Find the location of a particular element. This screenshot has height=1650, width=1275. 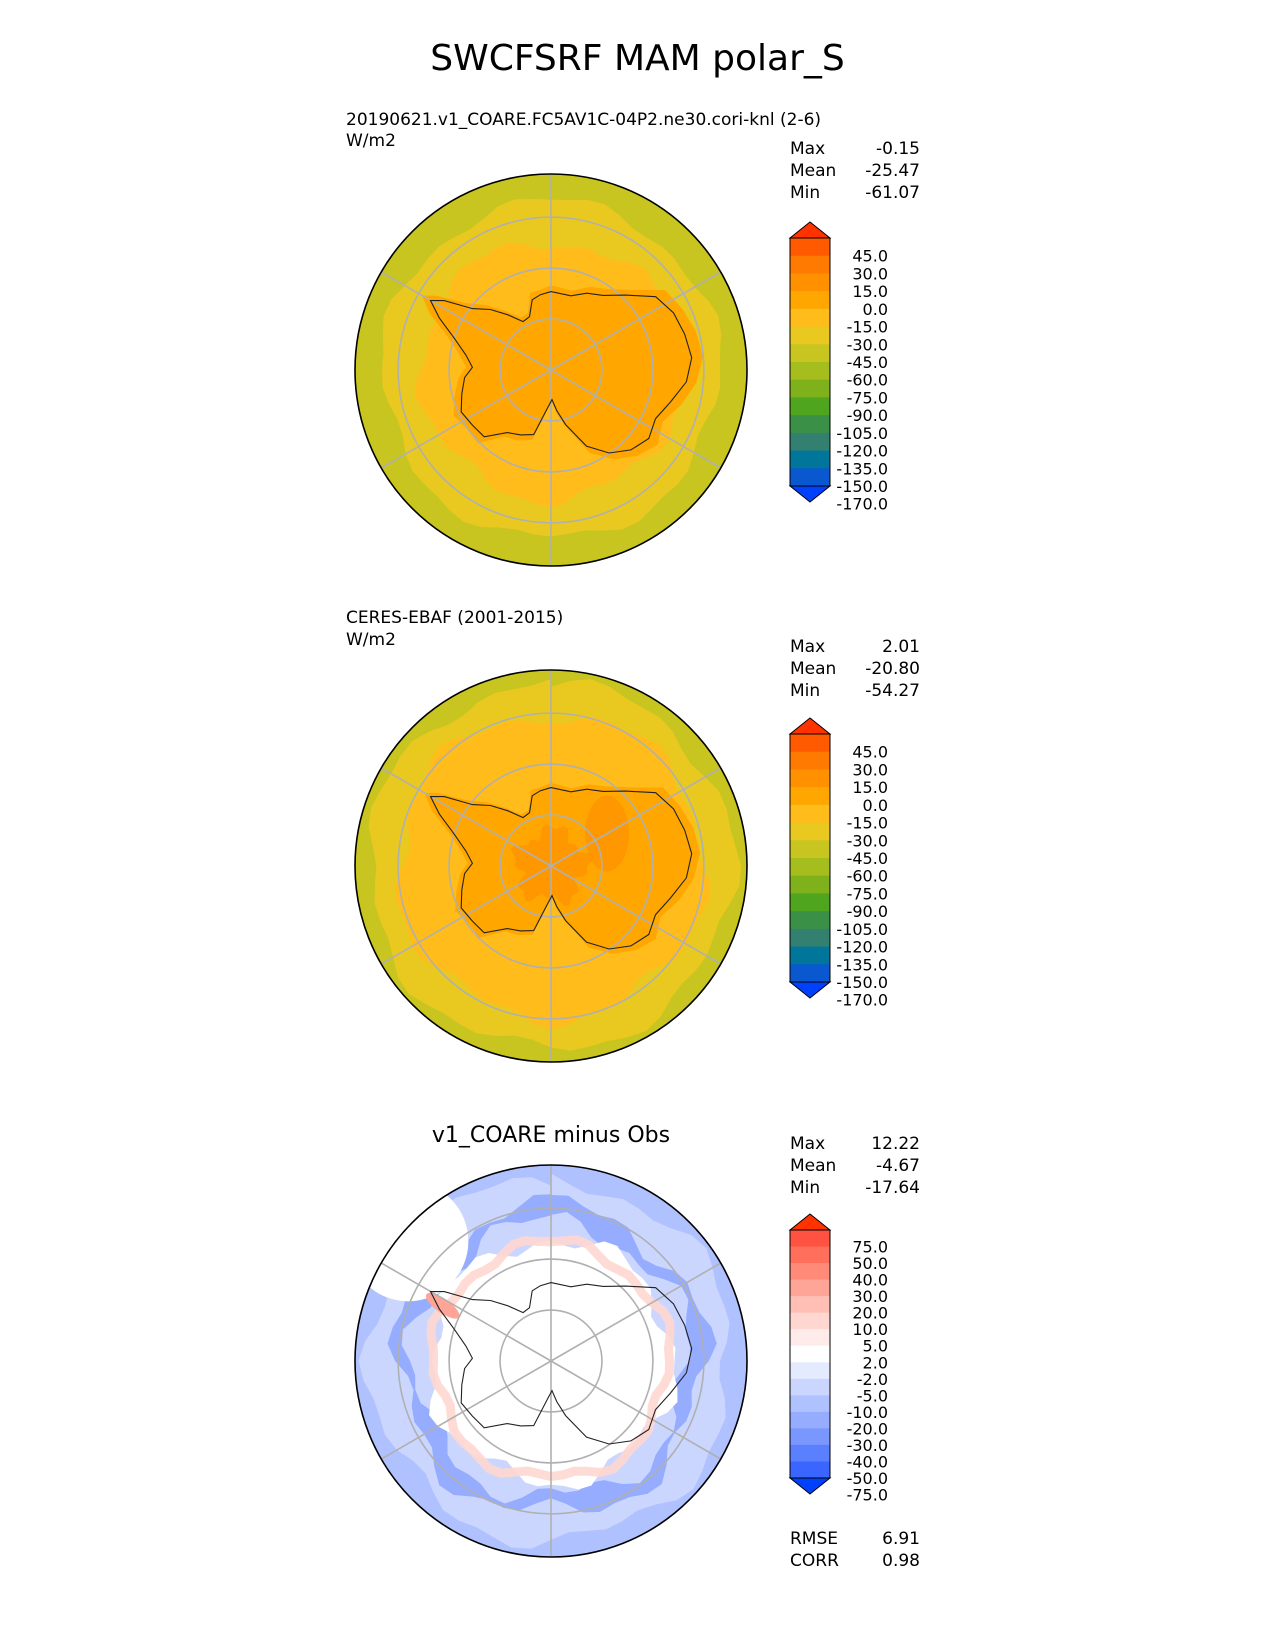

stat-max-value: -0.15 is located at coordinates (898, 149).